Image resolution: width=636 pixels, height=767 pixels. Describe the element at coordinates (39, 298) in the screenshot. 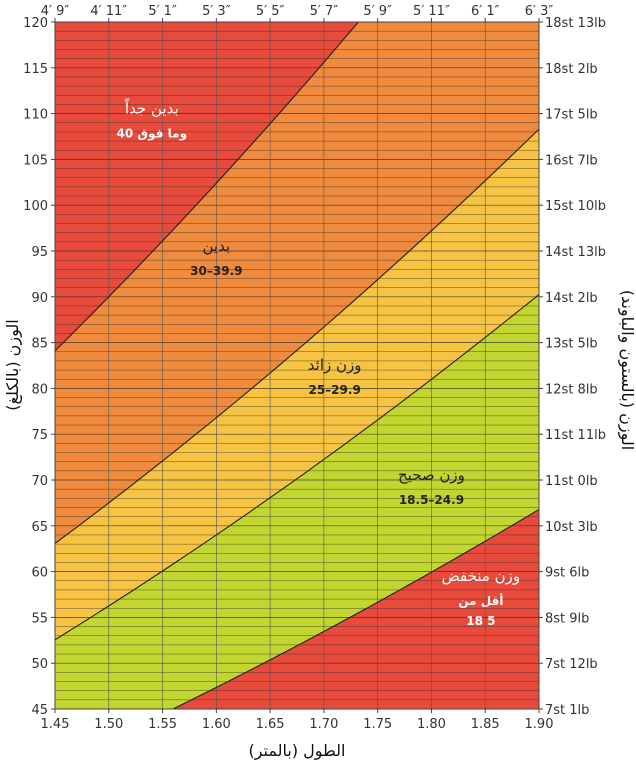

I see `y-tick-label: 90` at that location.